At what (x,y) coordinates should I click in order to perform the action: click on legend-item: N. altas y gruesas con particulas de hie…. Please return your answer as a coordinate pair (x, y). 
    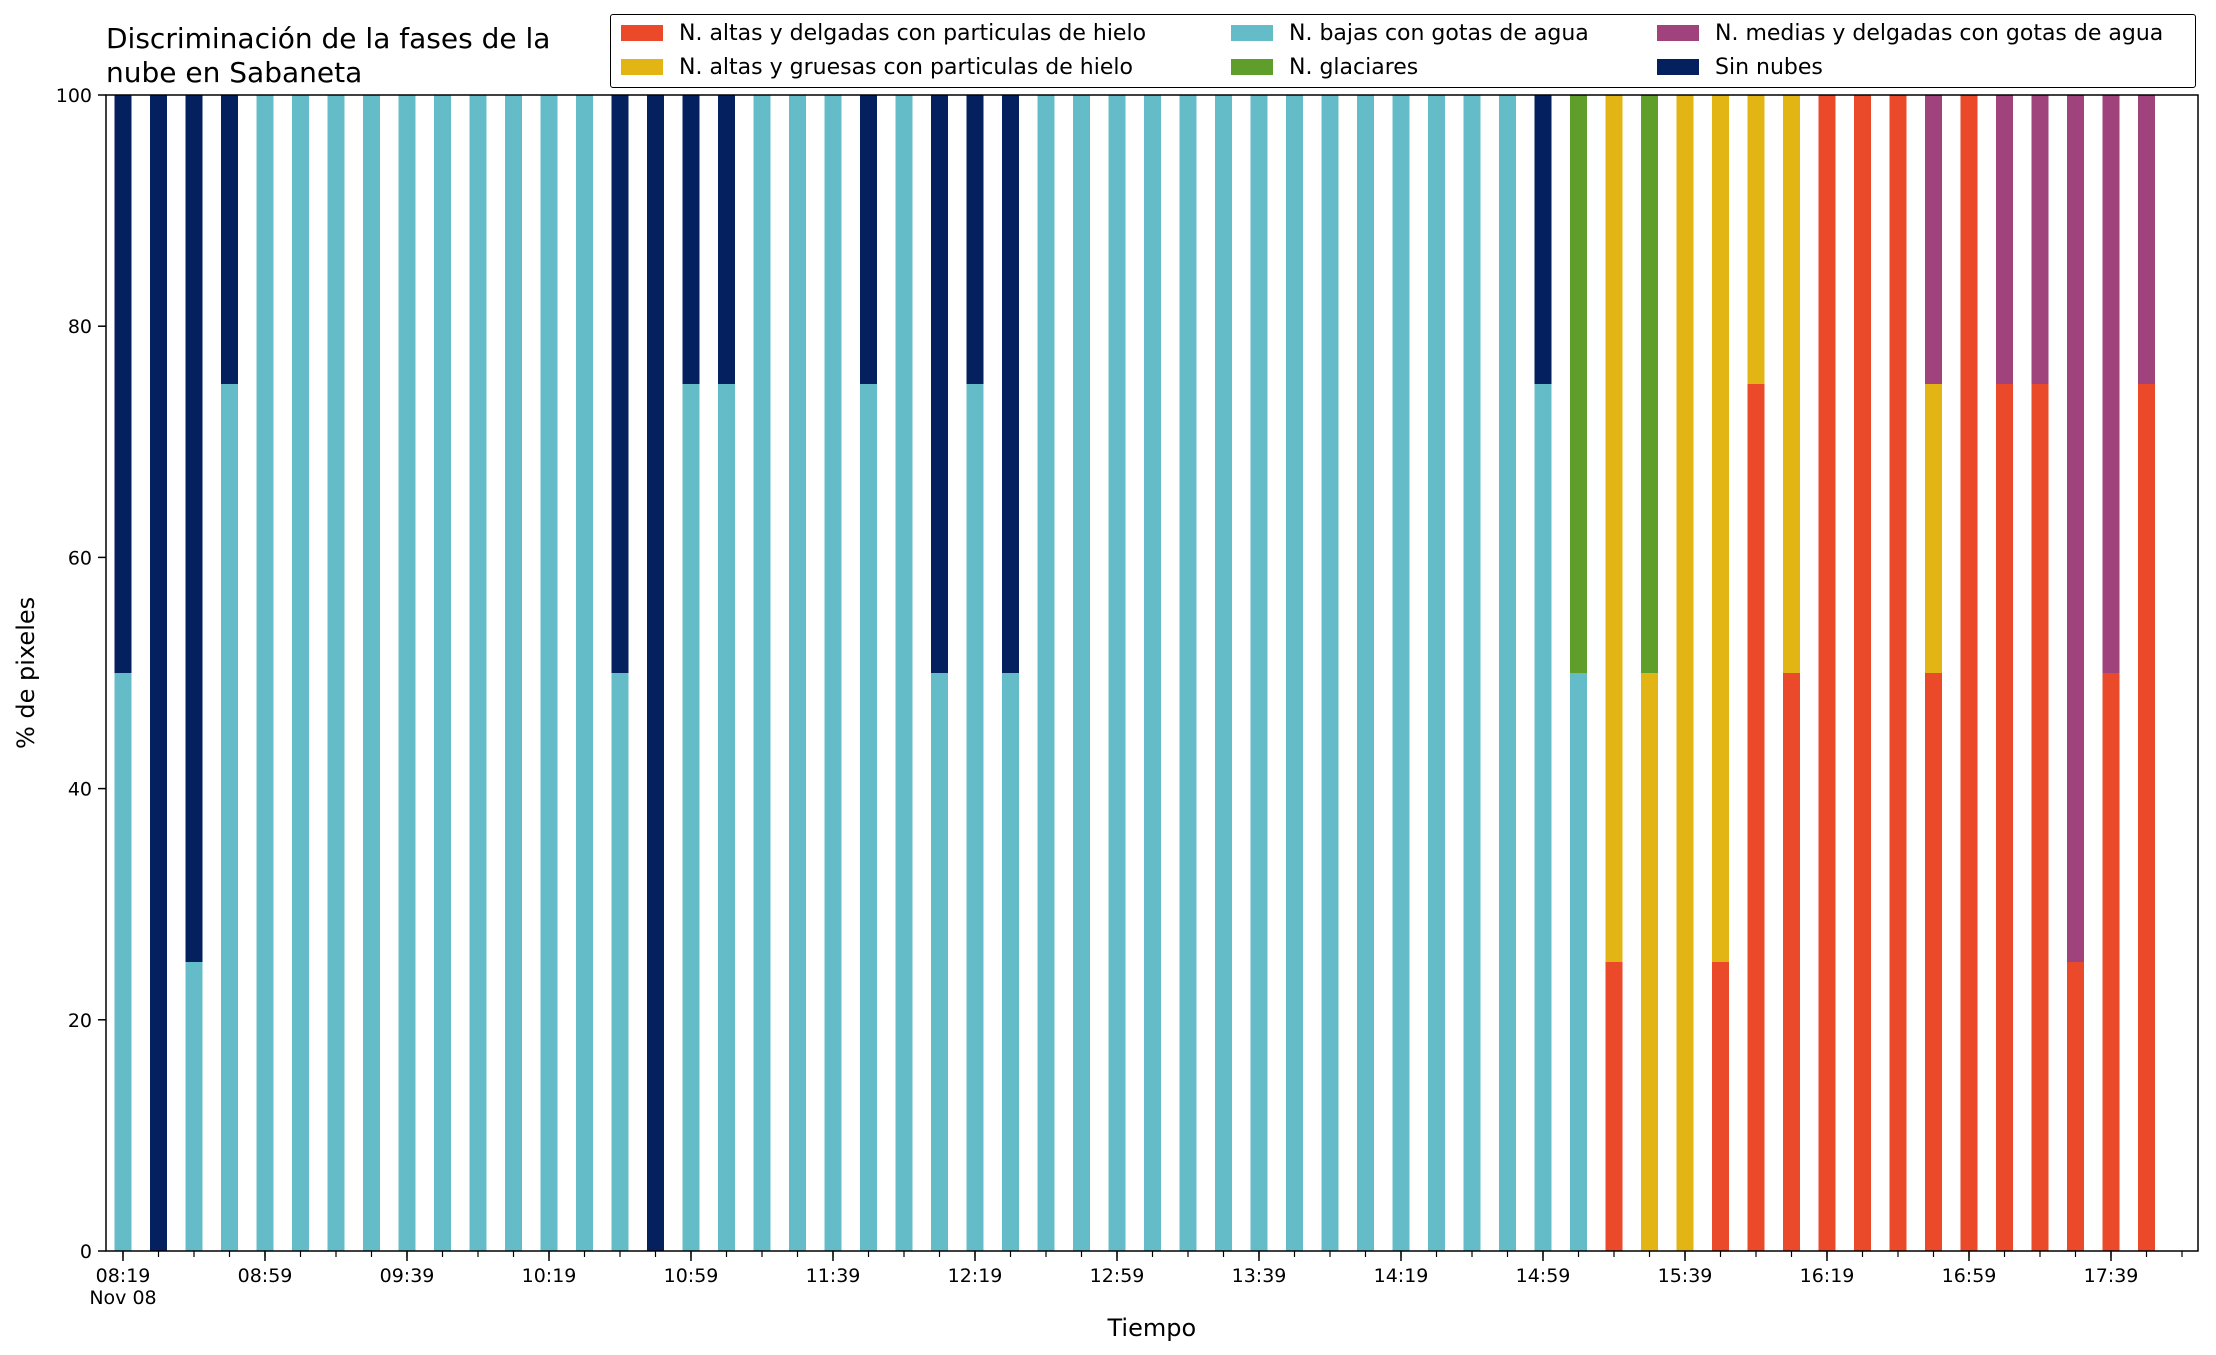
    Looking at the image, I should click on (877, 67).